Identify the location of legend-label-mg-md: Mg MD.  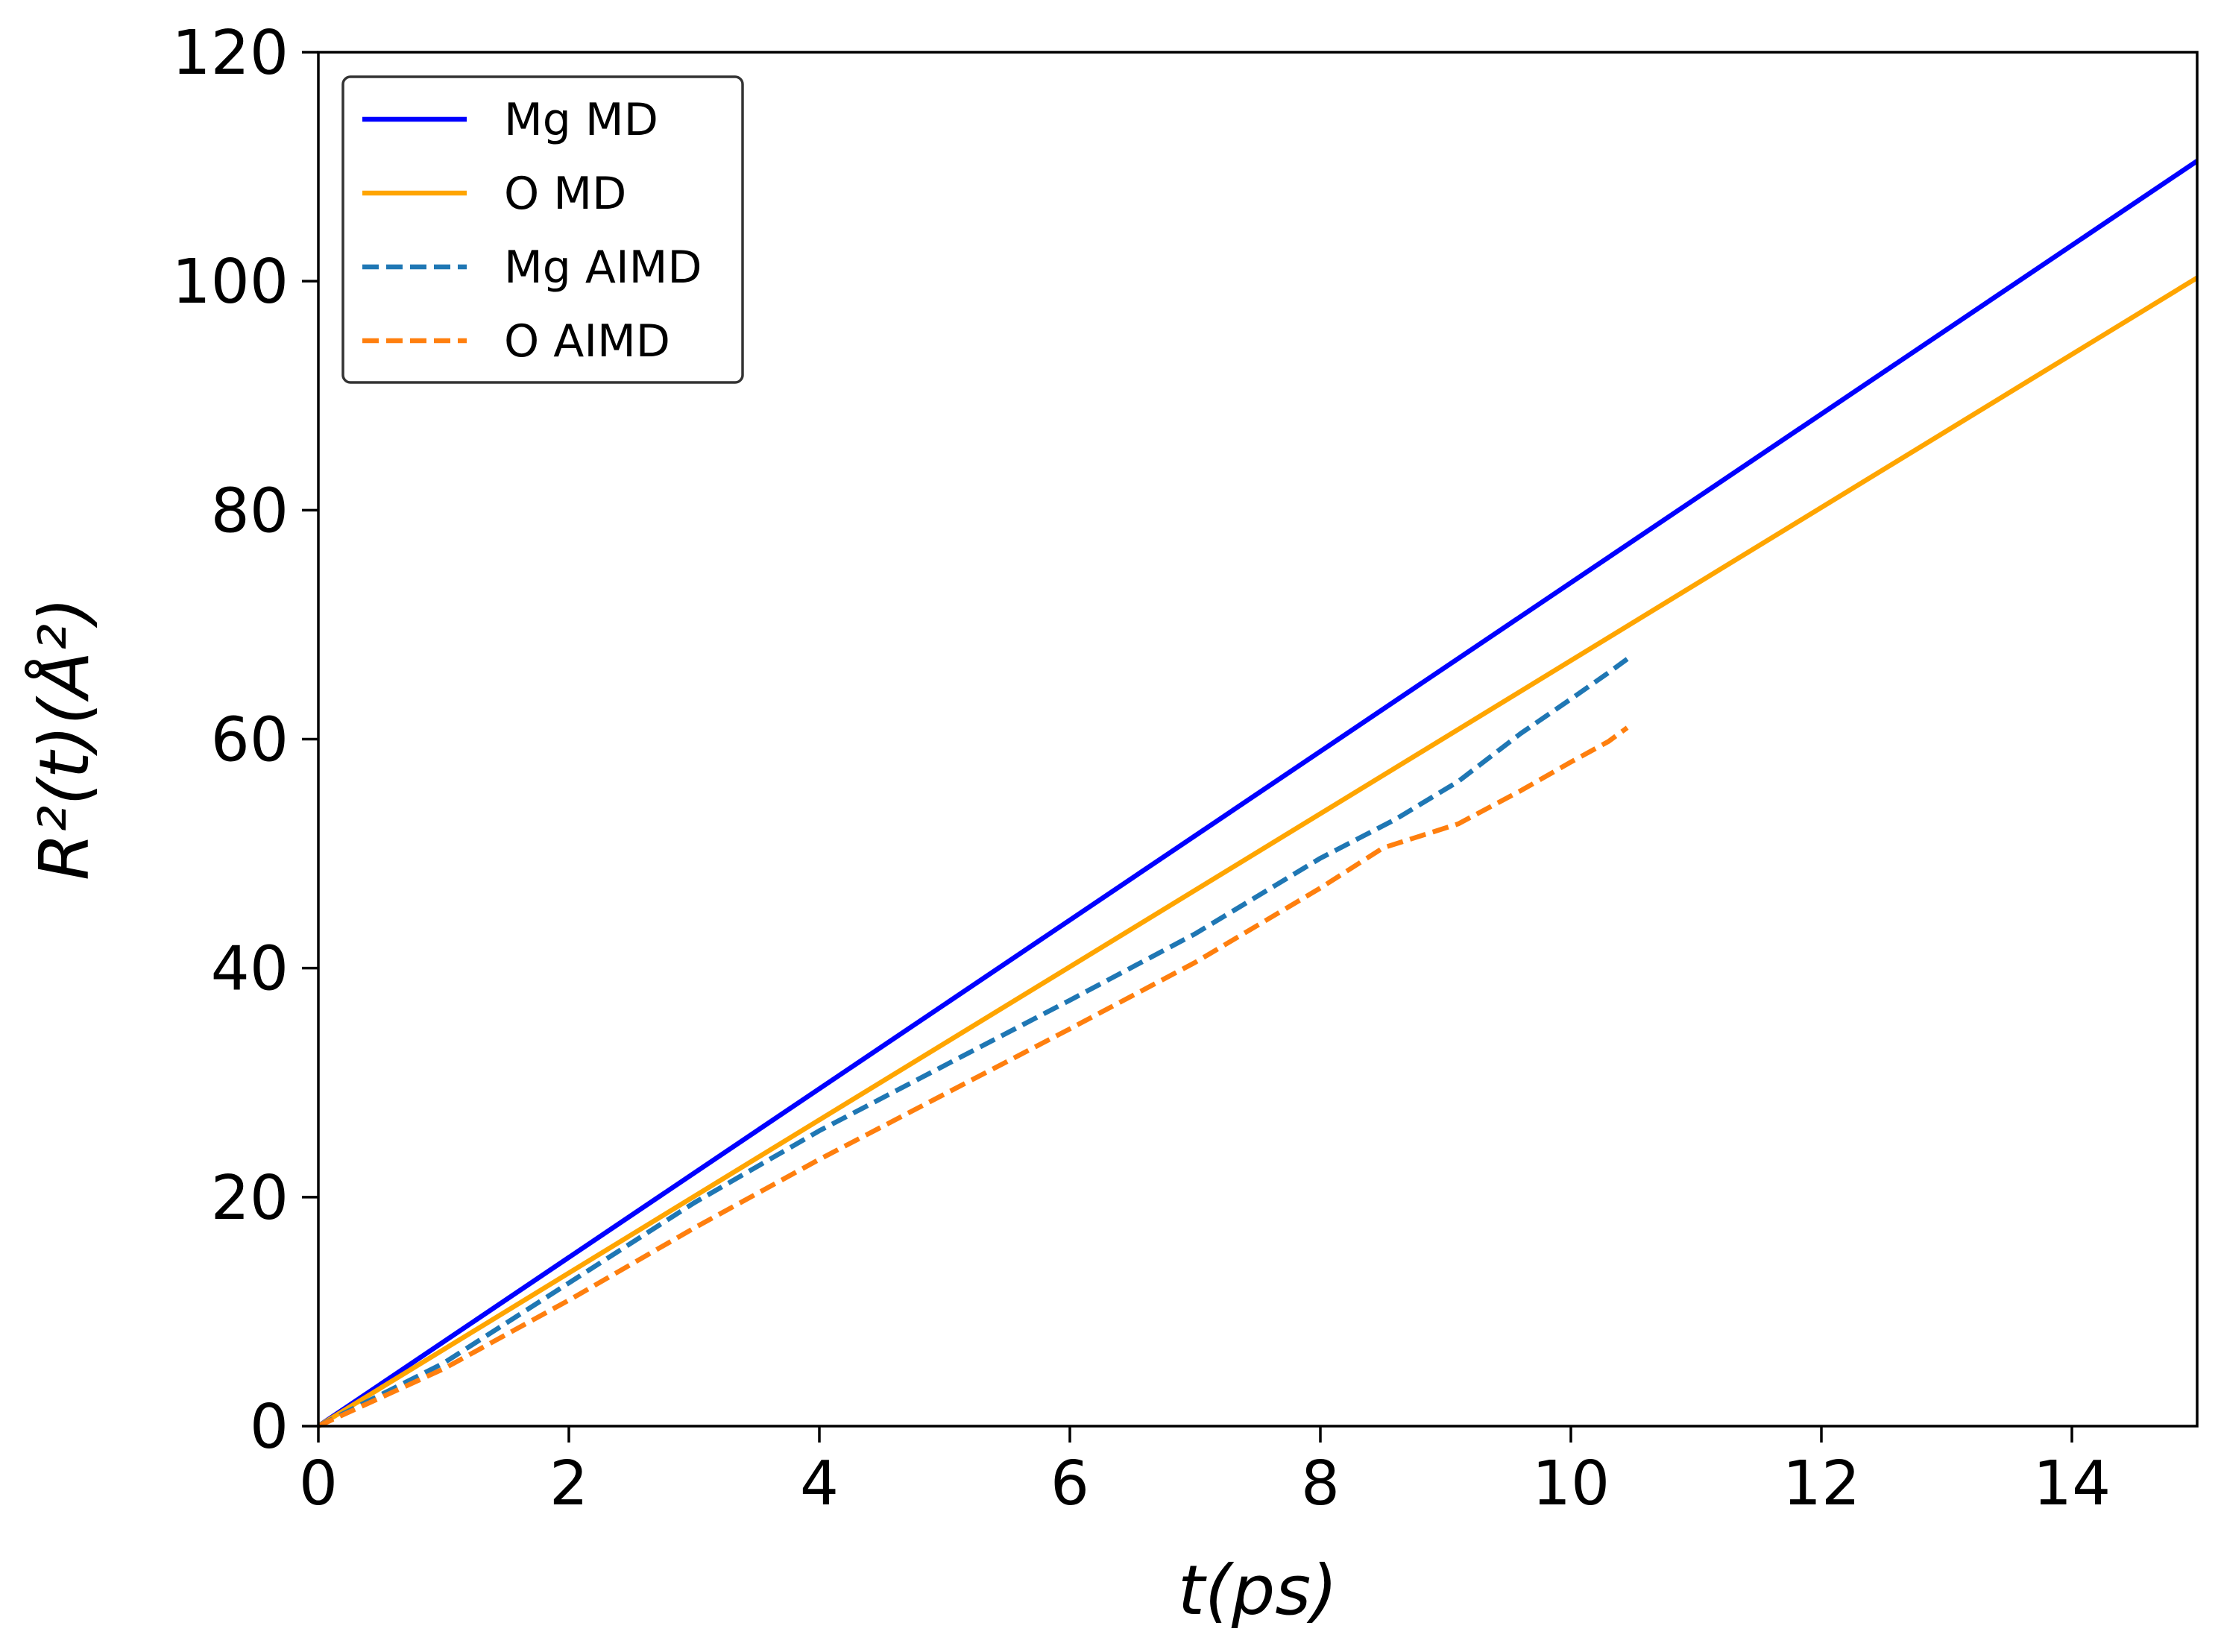
(581, 120).